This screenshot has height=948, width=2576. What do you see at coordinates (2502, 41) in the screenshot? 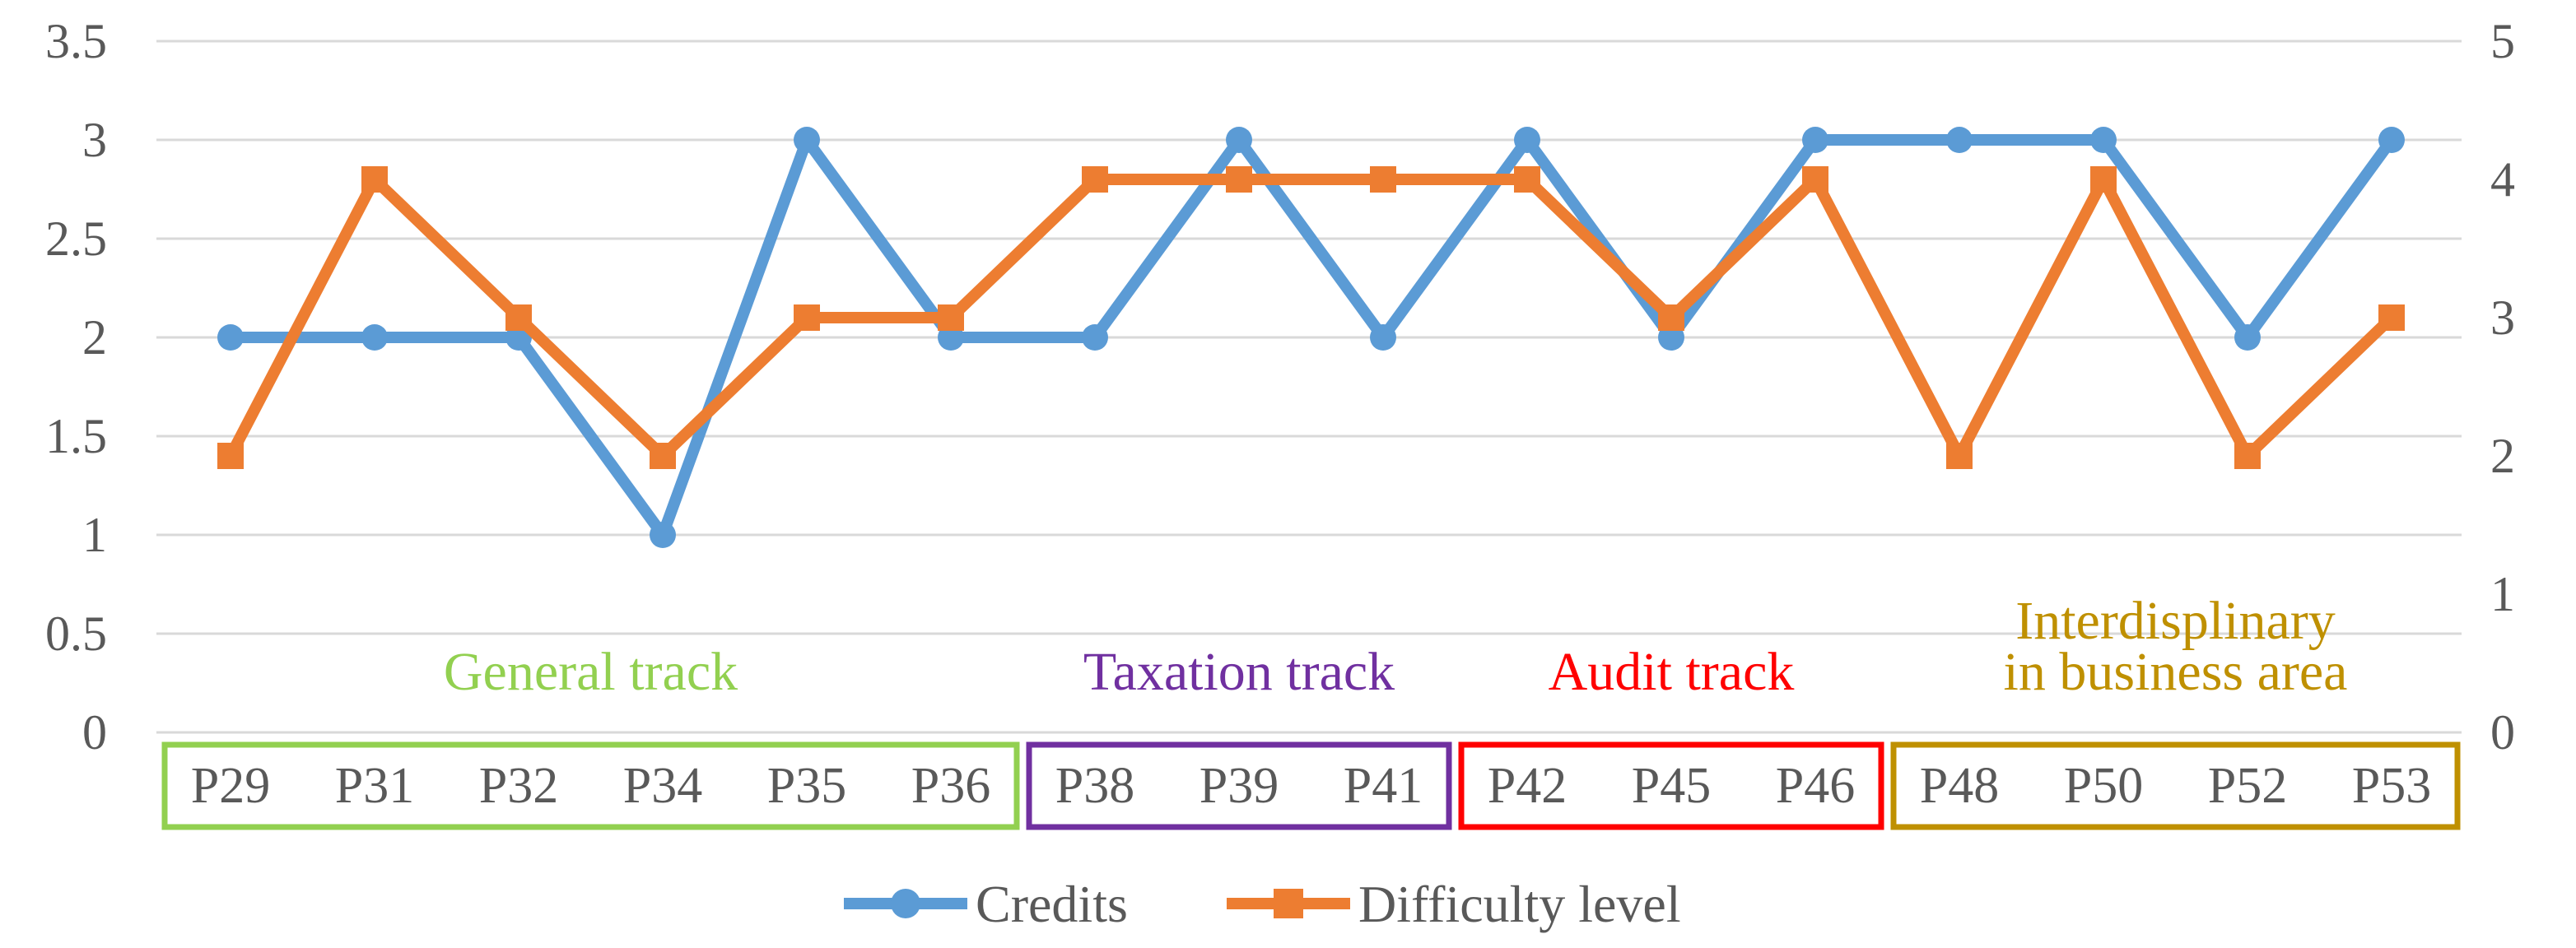
I see `right-tick-label: 5` at bounding box center [2502, 41].